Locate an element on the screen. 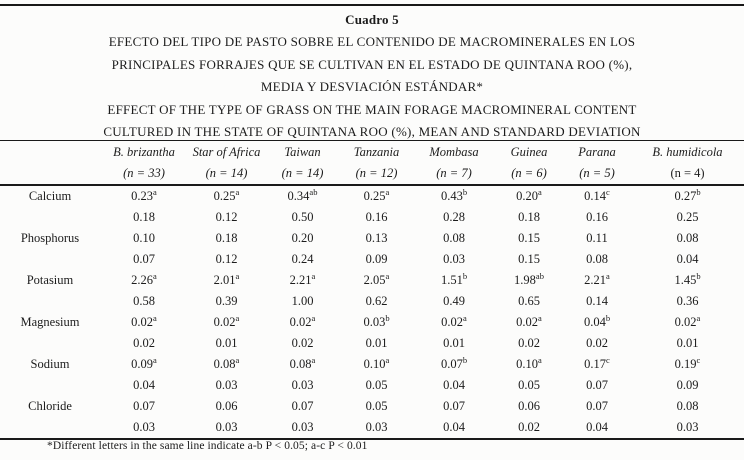  sd-row: 0.02 0.01 0.02 0.01 0.01 0.02 0.02 0.01 is located at coordinates (372, 343).